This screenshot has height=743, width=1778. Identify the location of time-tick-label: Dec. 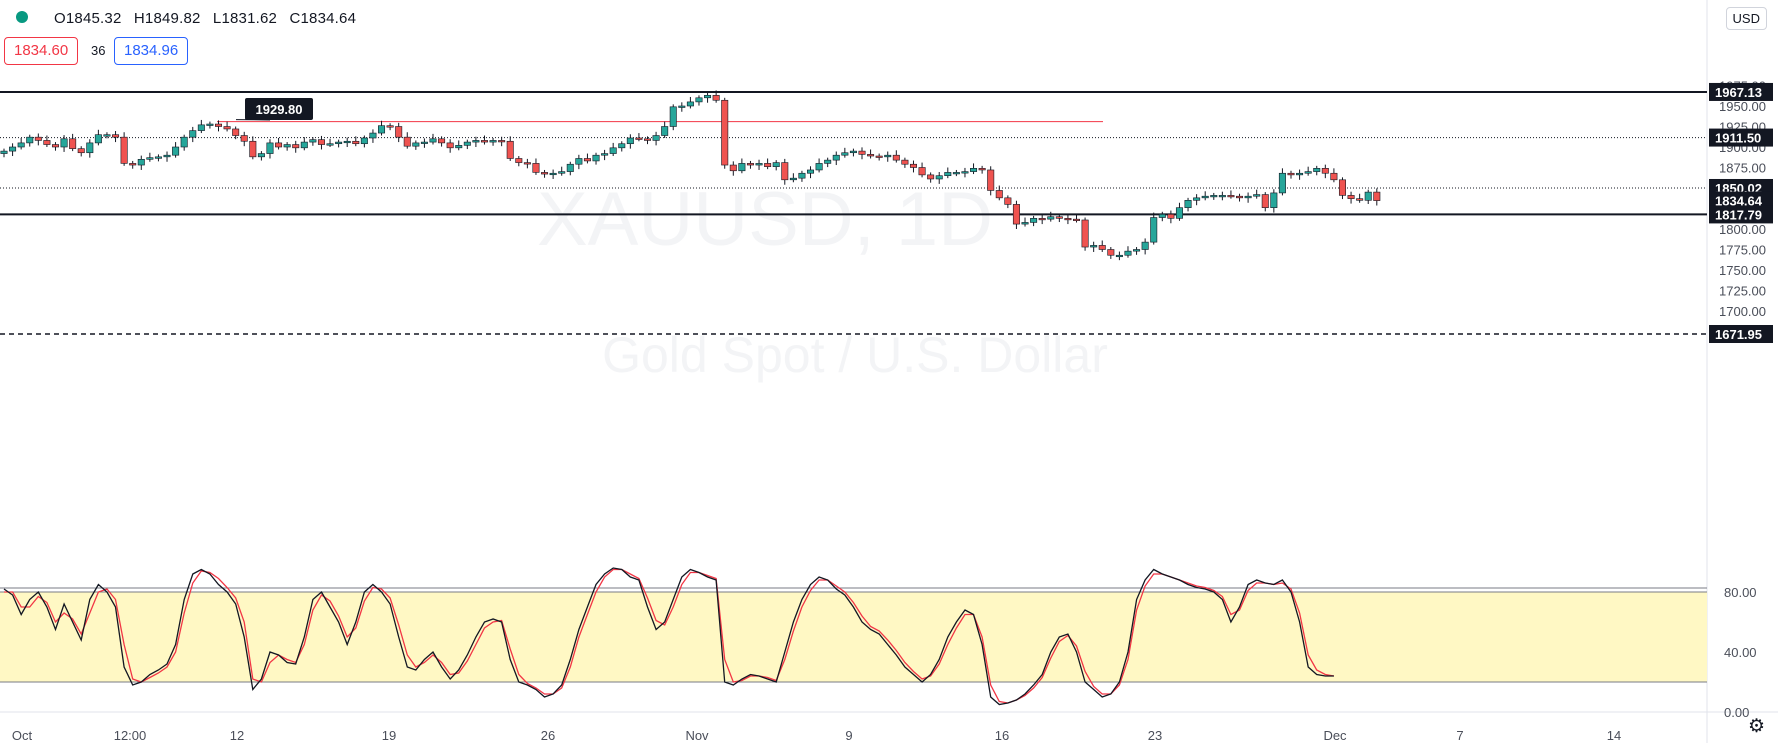
(1335, 735).